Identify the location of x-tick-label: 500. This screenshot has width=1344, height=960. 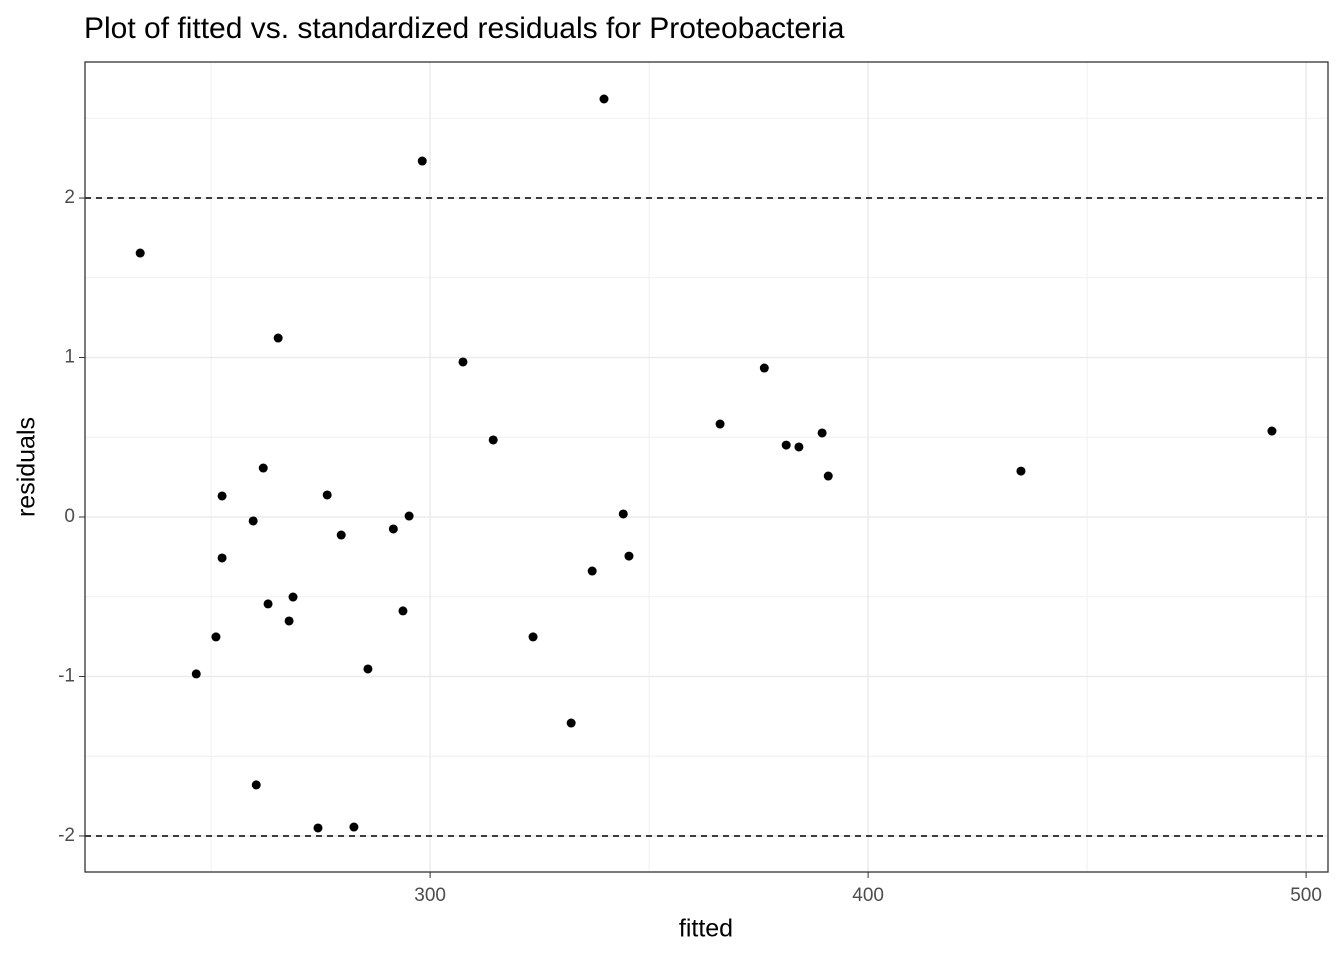
(1306, 895).